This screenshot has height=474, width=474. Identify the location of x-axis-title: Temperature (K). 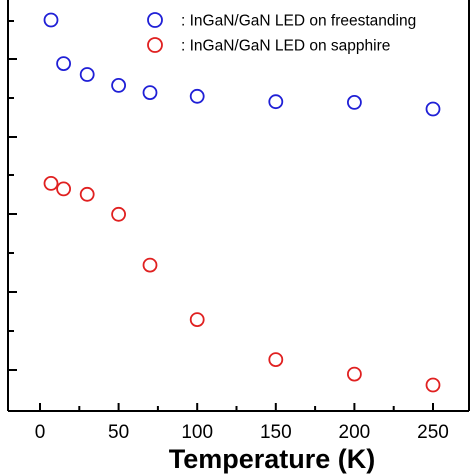
(272, 459).